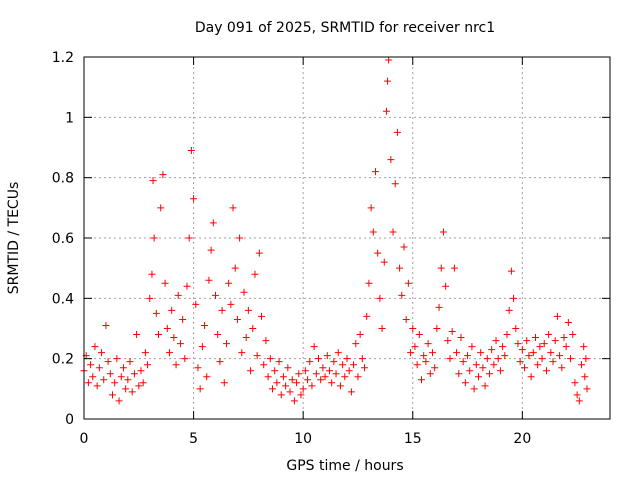 This screenshot has height=480, width=640. I want to click on y-tick-label: 0.4, so click(63, 299).